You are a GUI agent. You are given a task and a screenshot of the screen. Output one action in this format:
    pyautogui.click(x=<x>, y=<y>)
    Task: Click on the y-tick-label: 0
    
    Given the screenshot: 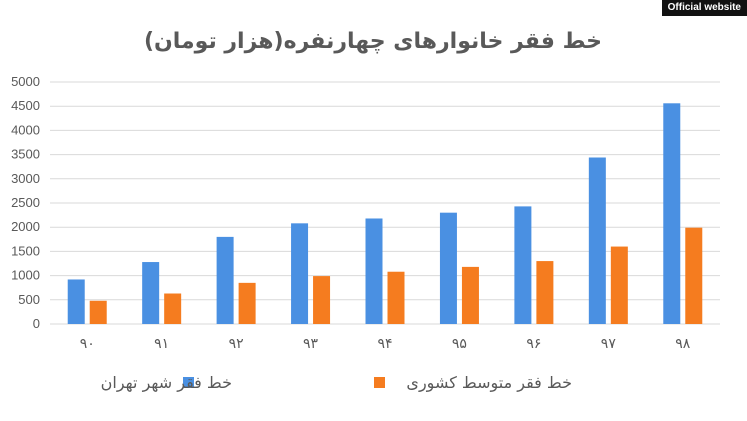 What is the action you would take?
    pyautogui.click(x=36, y=323)
    